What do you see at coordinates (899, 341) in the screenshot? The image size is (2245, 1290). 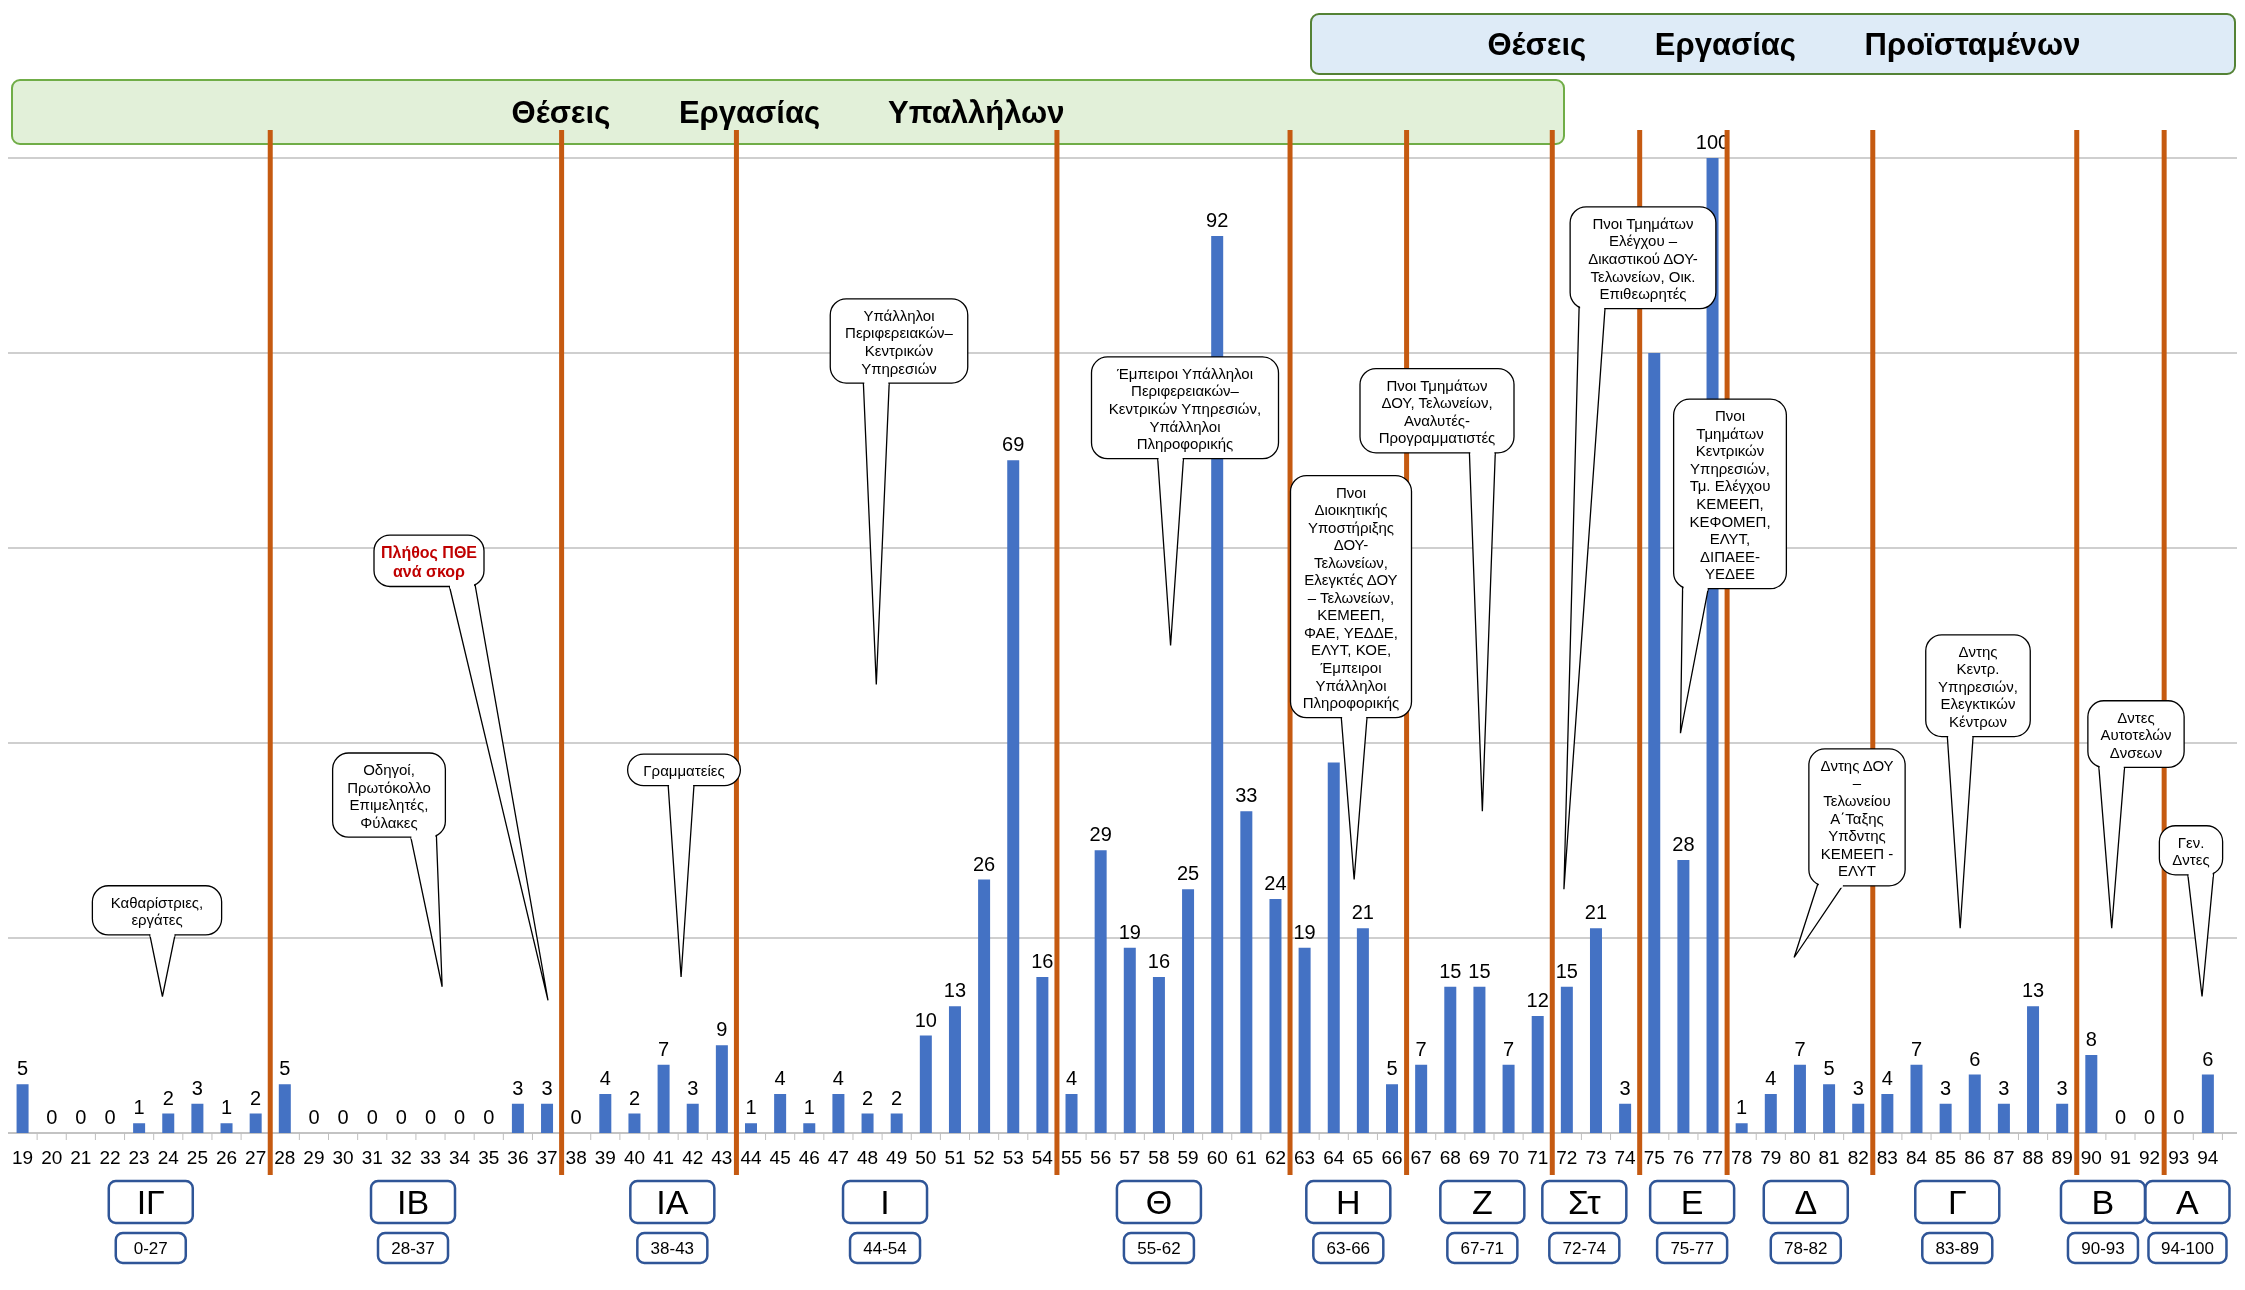 I see `annotation: Υπάλληλοι Περιφερειακών– Κεντρικών Υπηρεσιών` at bounding box center [899, 341].